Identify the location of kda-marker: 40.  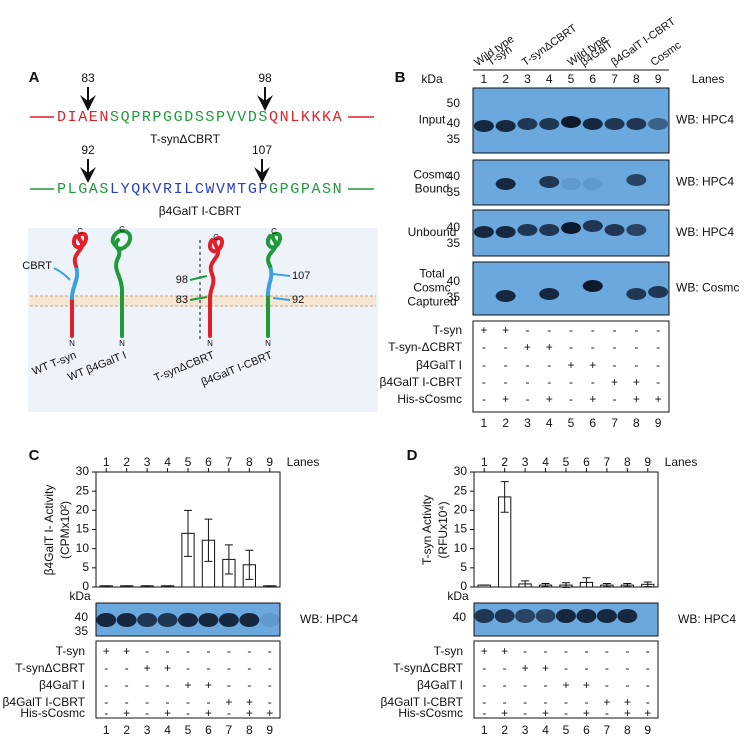
(454, 281).